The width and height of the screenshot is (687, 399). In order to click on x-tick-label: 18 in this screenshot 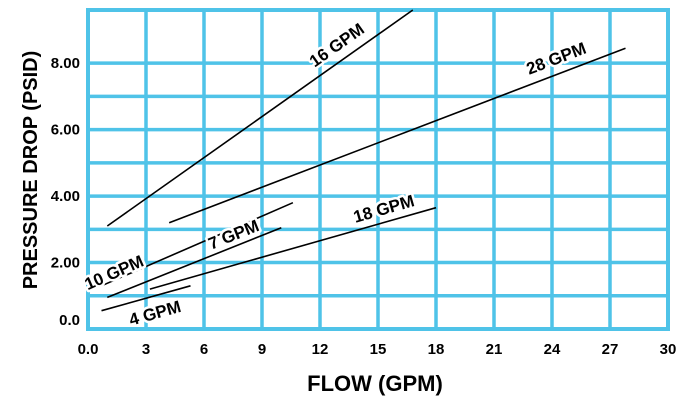, I will do `click(436, 349)`.